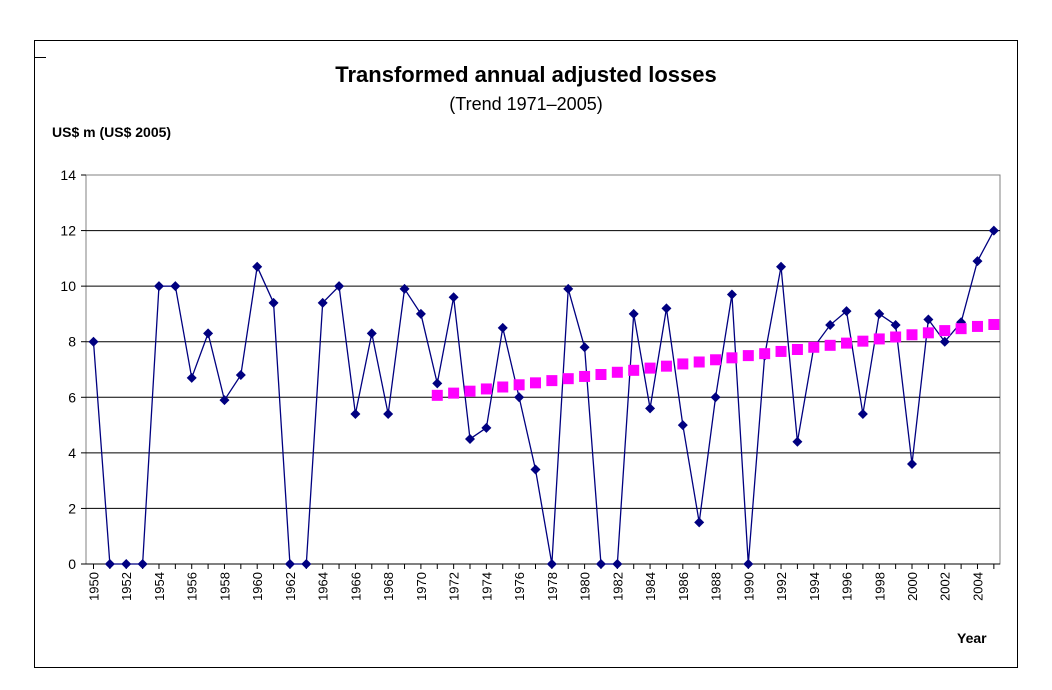 This screenshot has height=690, width=1052. What do you see at coordinates (68, 286) in the screenshot?
I see `y-tick-label: 10` at bounding box center [68, 286].